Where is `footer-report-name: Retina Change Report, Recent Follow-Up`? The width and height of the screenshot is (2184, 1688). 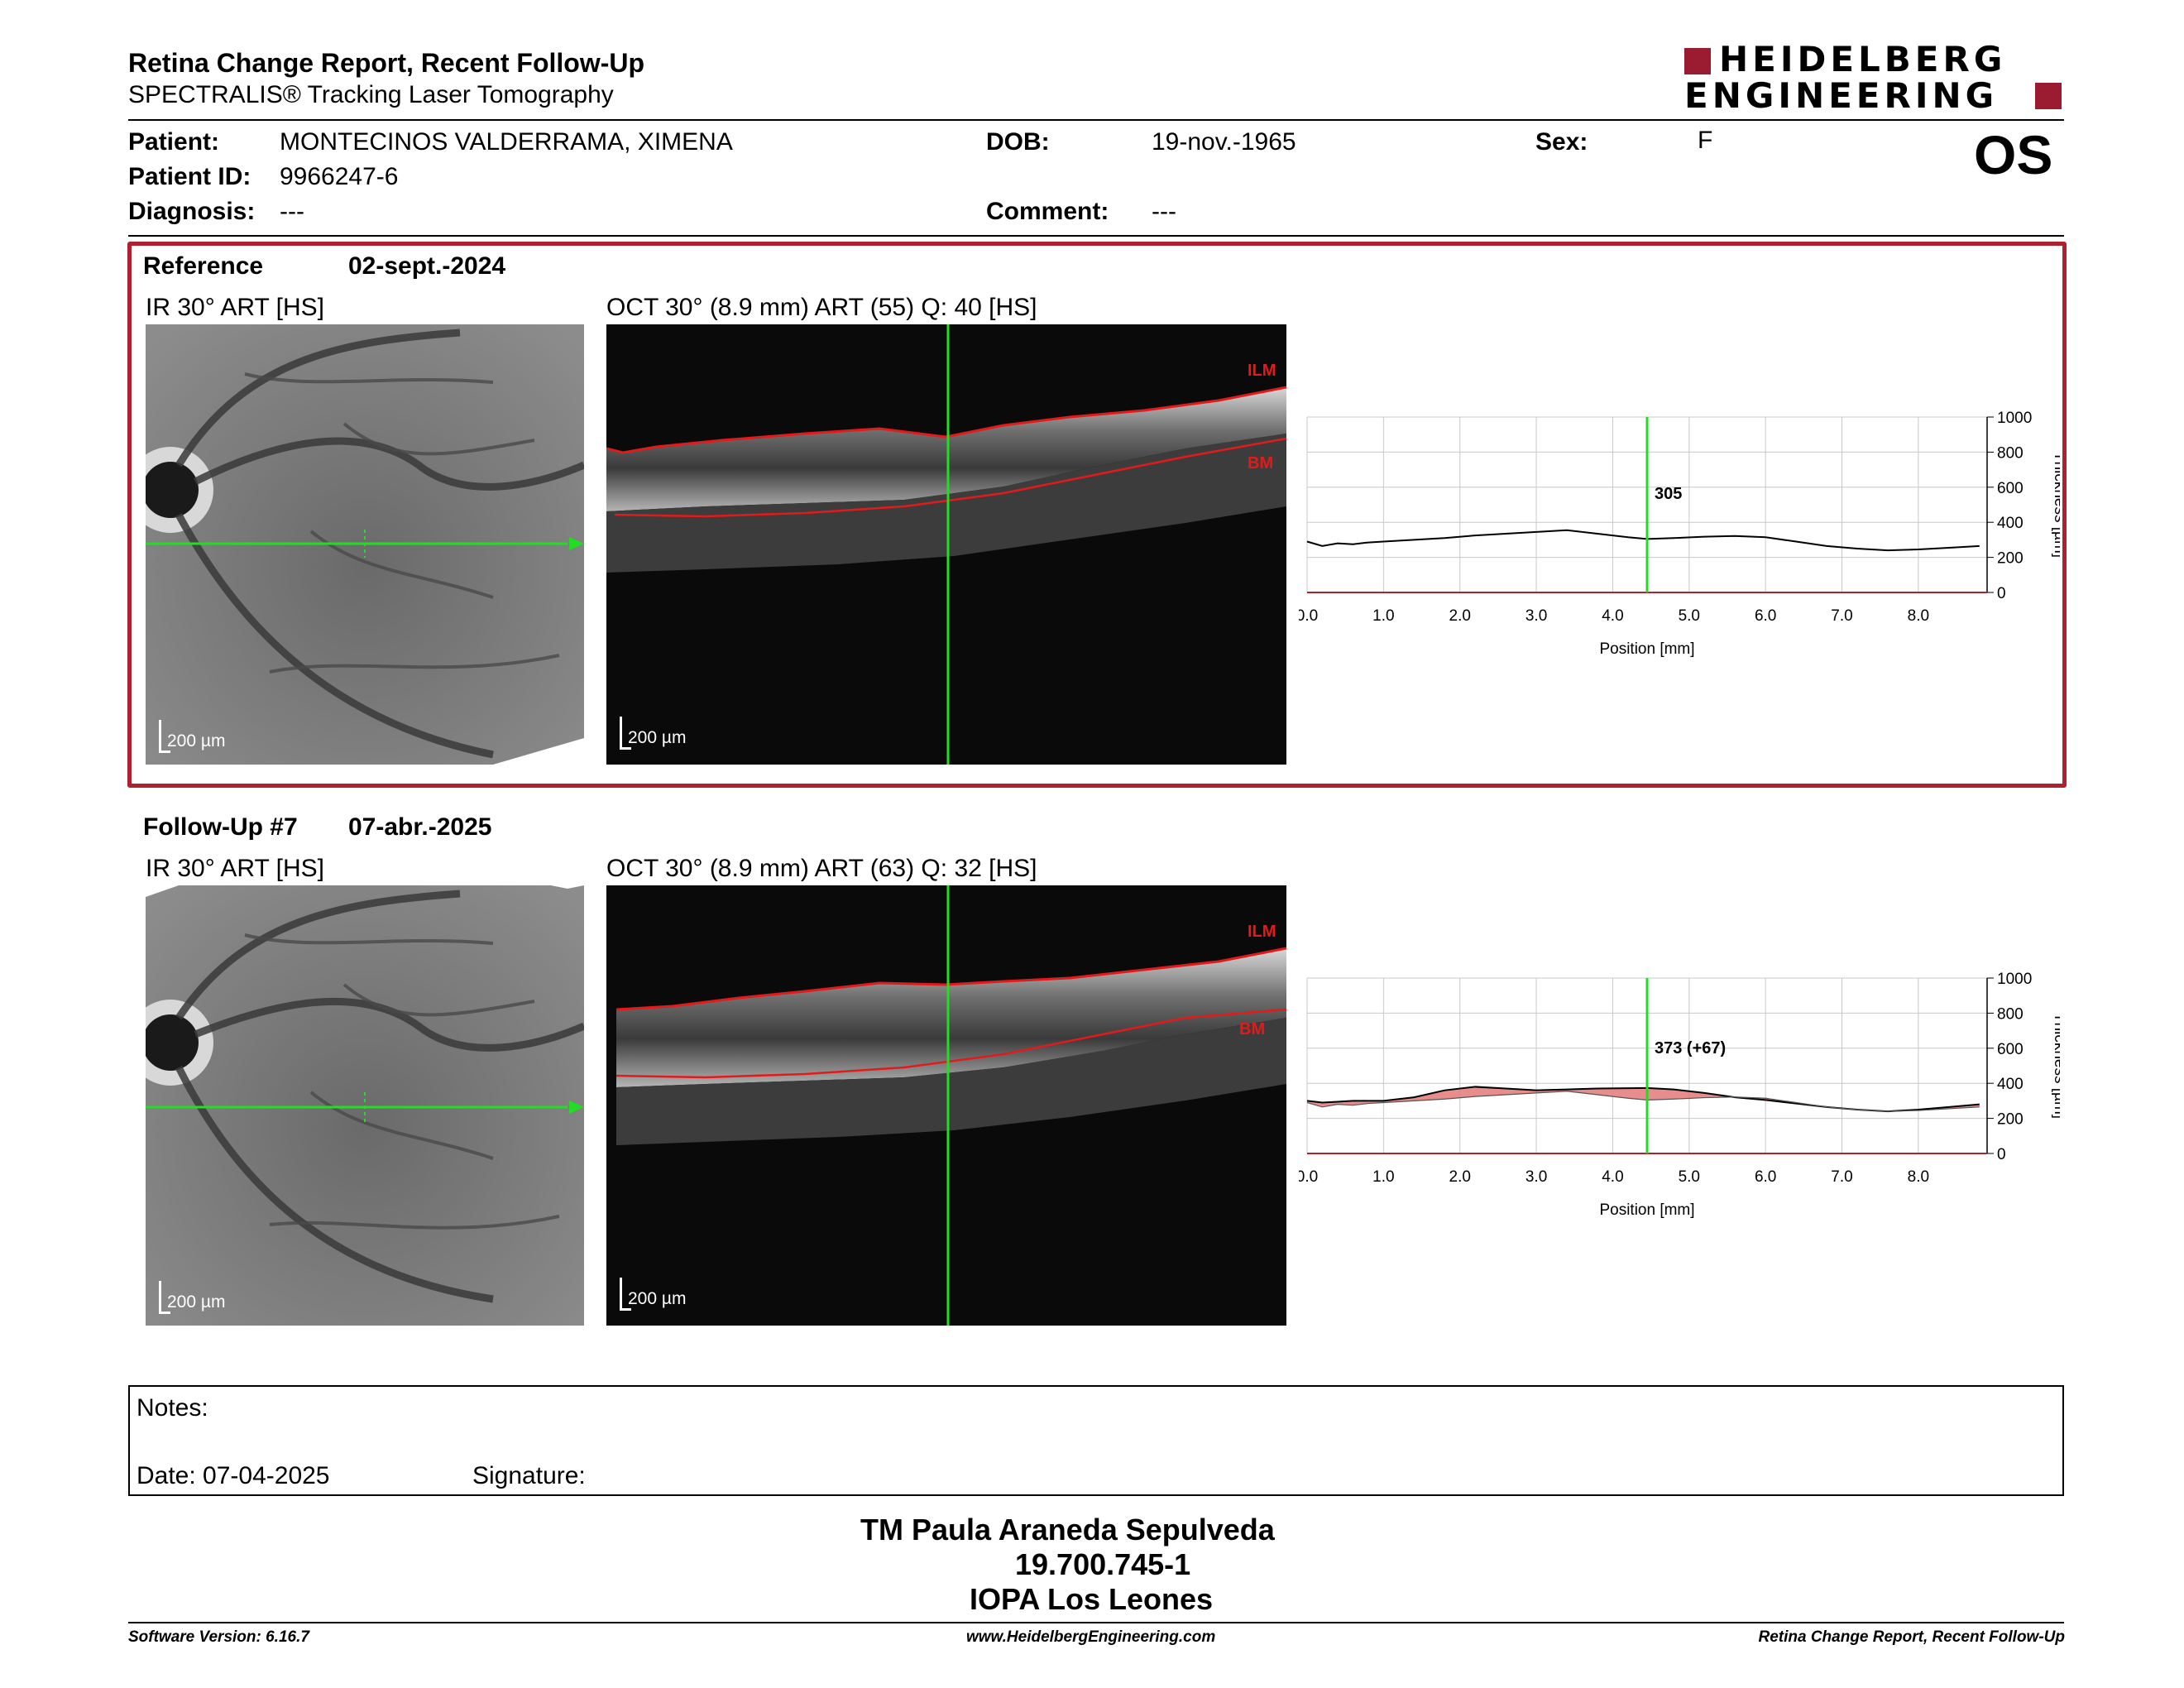 footer-report-name: Retina Change Report, Recent Follow-Up is located at coordinates (1911, 1637).